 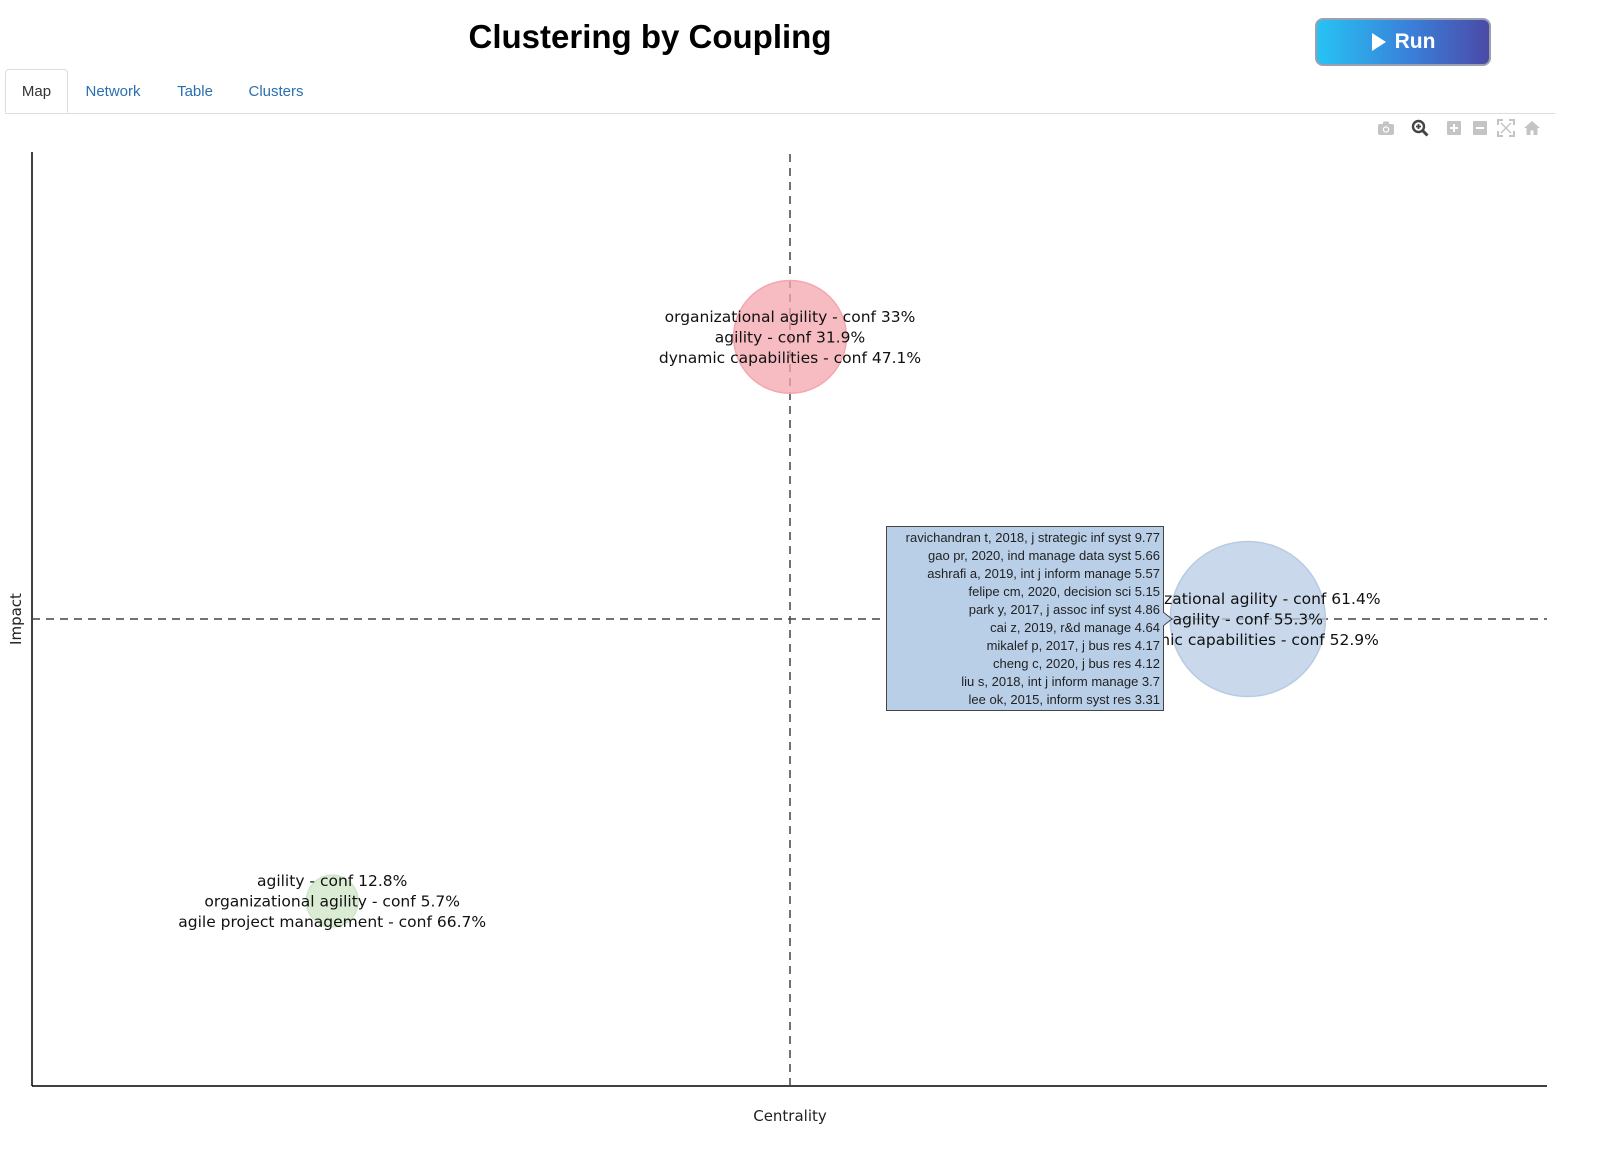 What do you see at coordinates (1248, 620) in the screenshot?
I see `cluster-2-label-2: agility - conf 55.3%` at bounding box center [1248, 620].